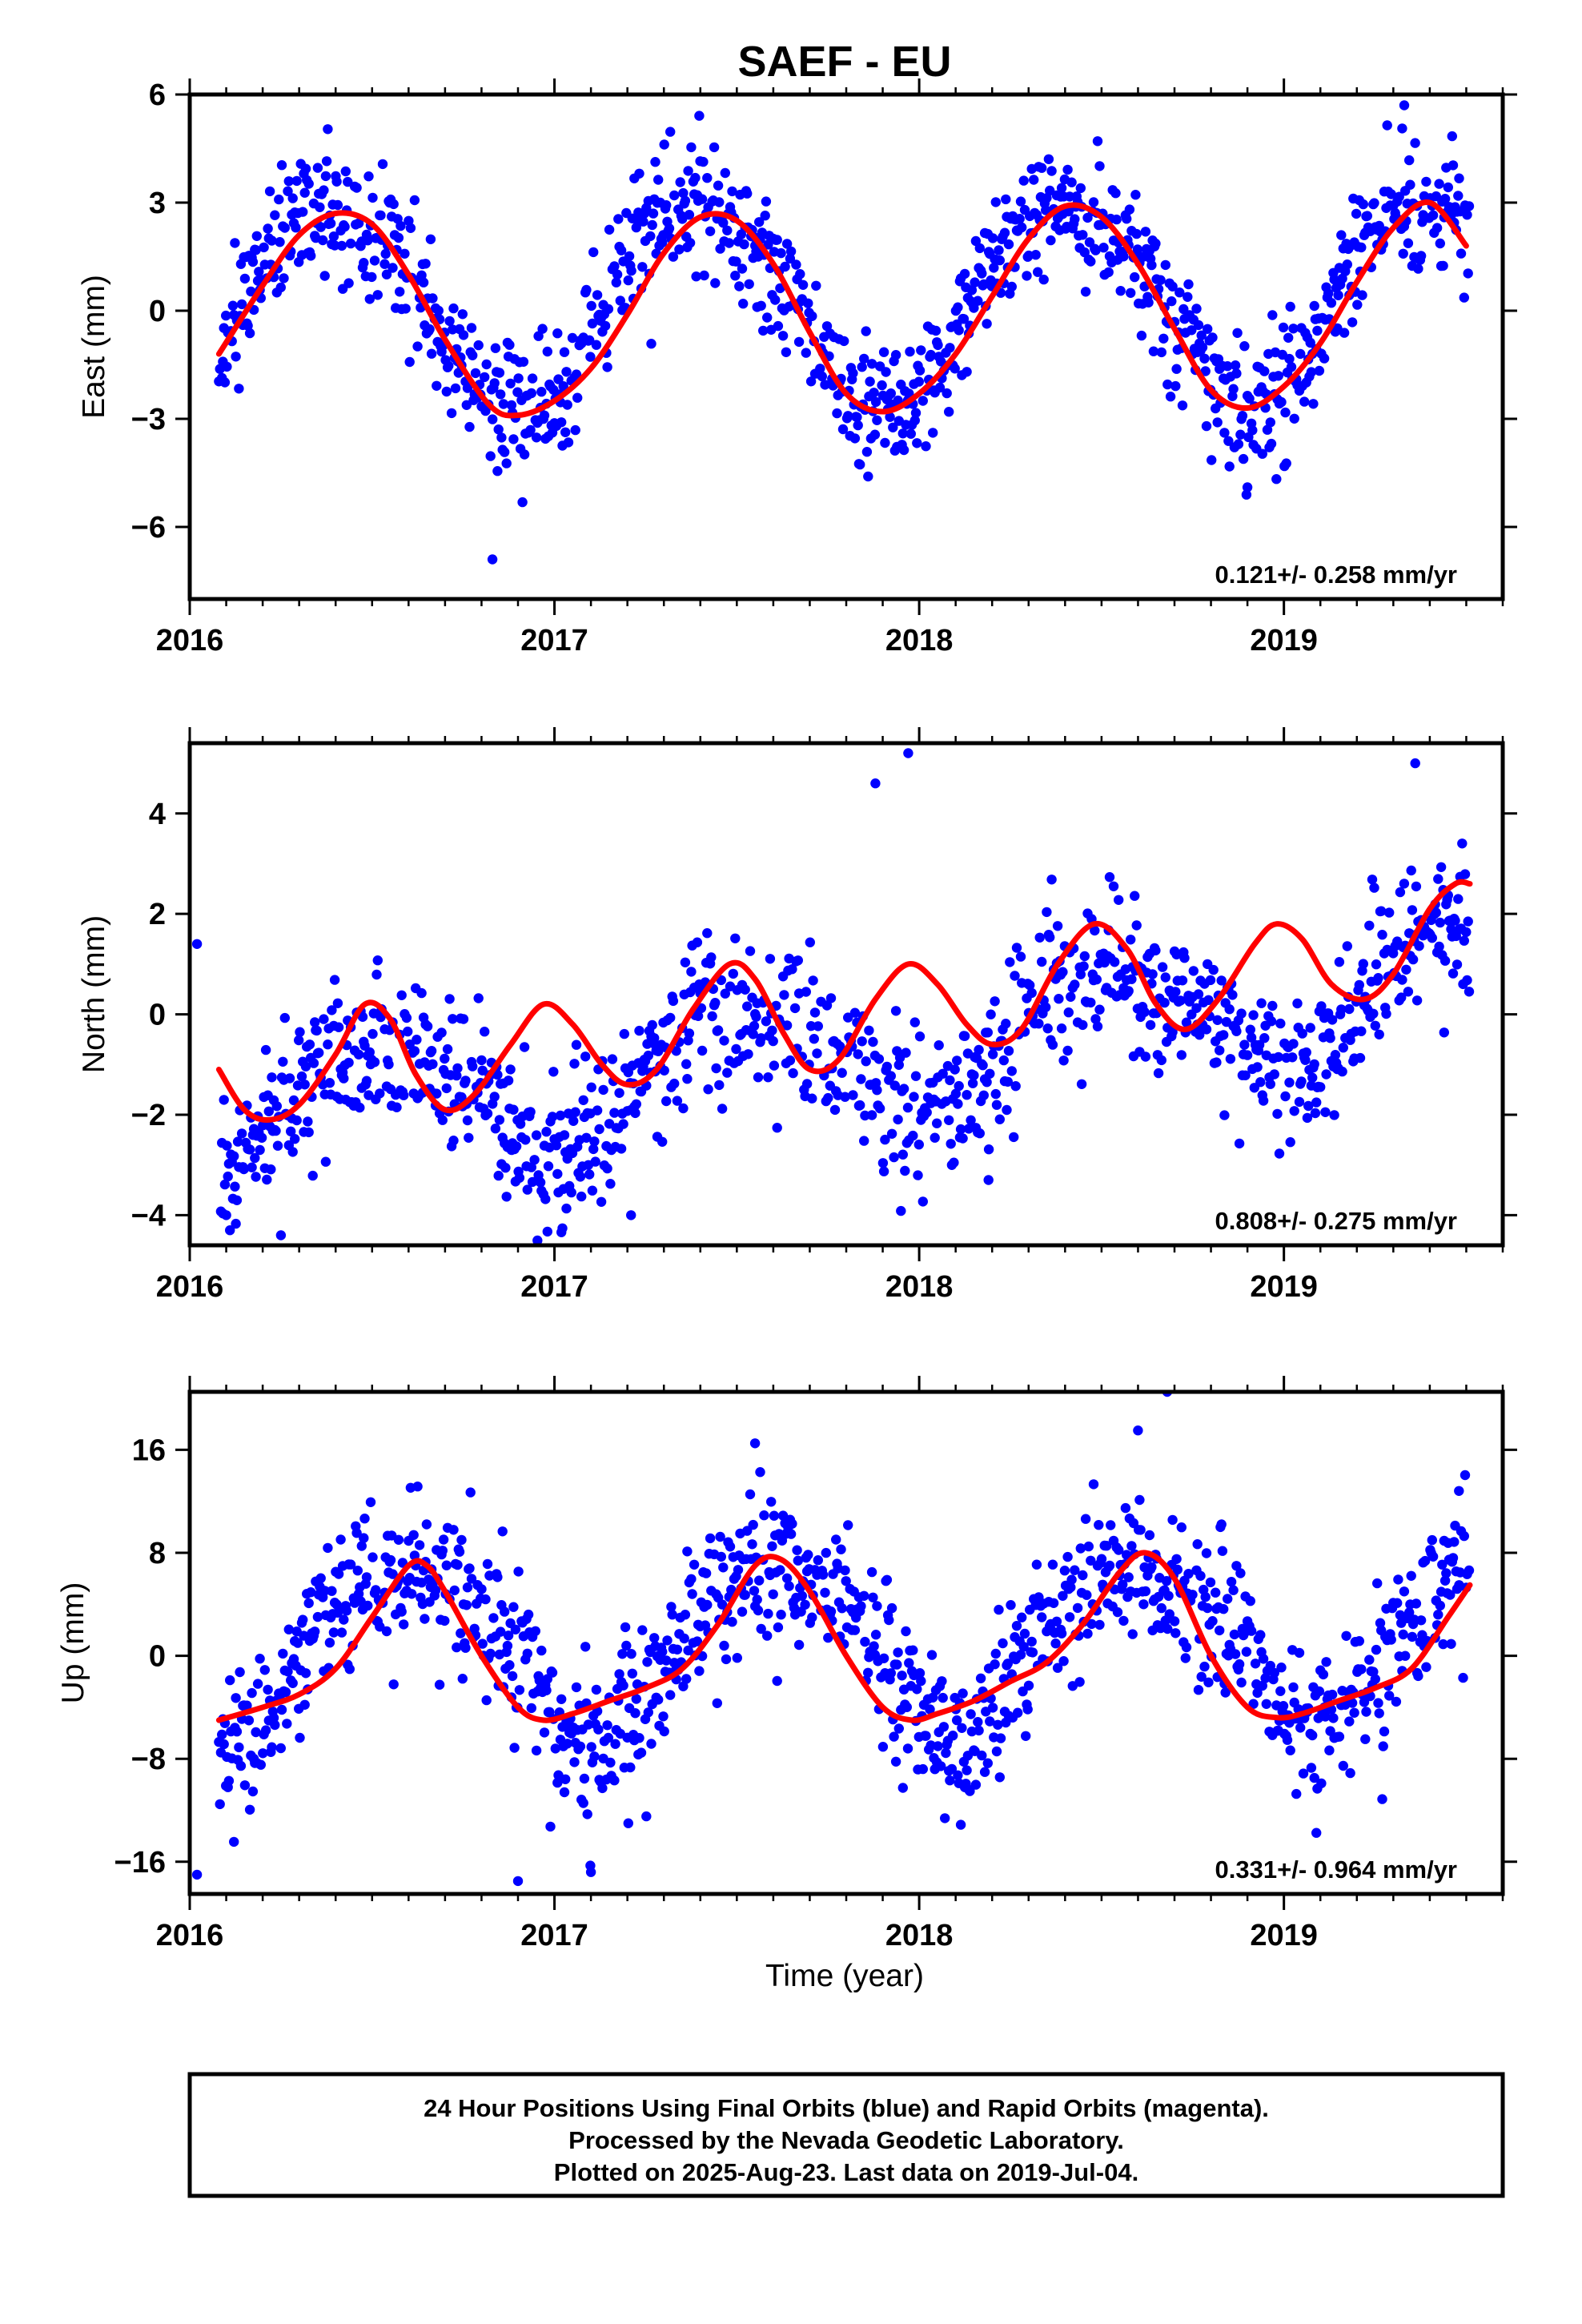  Describe the element at coordinates (920, 1287) in the screenshot. I see `x-tick-label: 2018` at that location.